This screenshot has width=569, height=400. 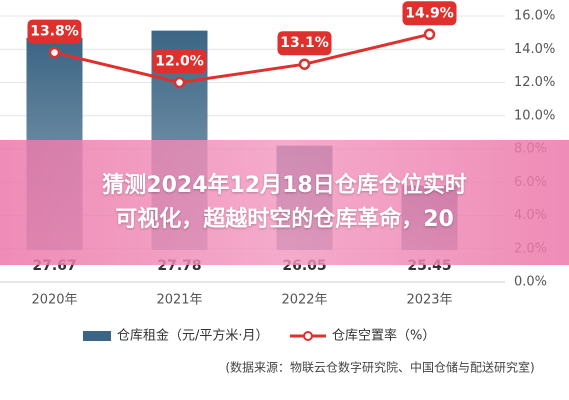 I want to click on value-label: 13.1%, so click(x=304, y=43).